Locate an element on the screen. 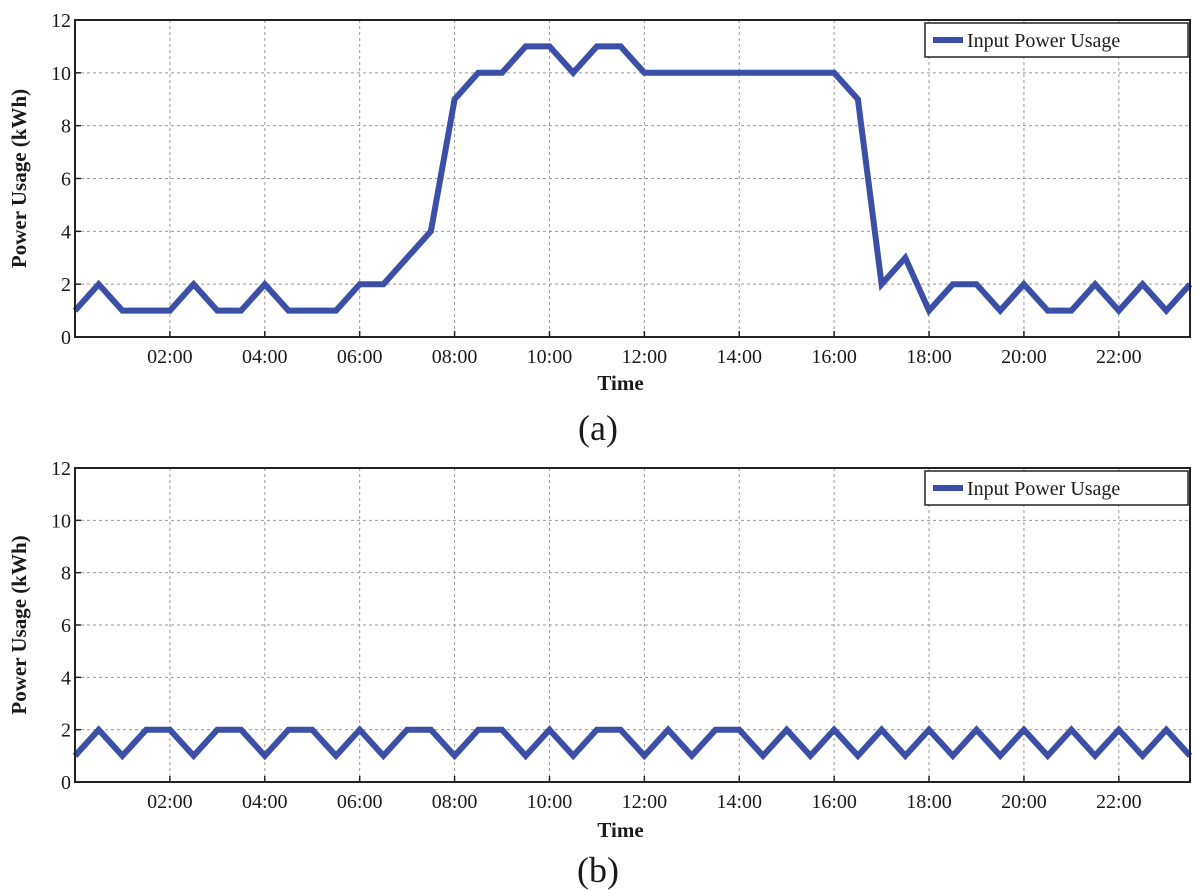  series-line is located at coordinates (632, 743).